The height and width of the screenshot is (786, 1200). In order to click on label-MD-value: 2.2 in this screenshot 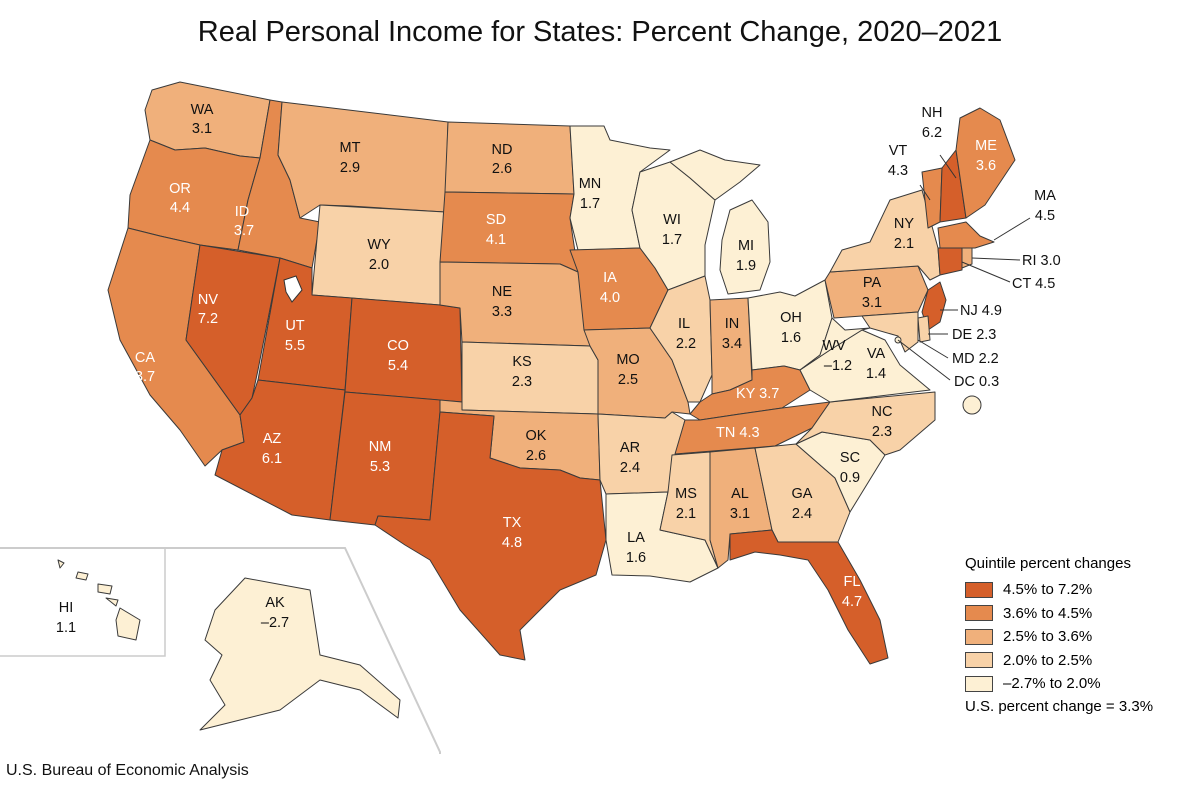, I will do `click(989, 359)`.